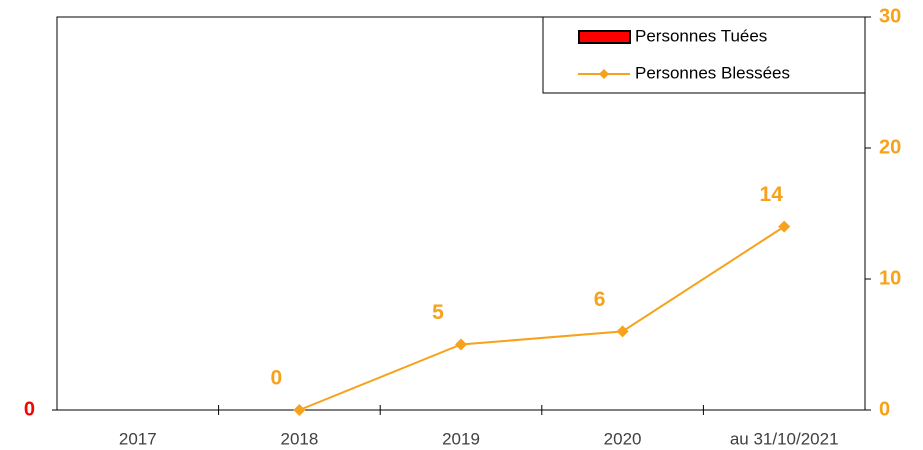 The width and height of the screenshot is (923, 450). What do you see at coordinates (784, 438) in the screenshot?
I see `x-tick-label: au 31/10/2021` at bounding box center [784, 438].